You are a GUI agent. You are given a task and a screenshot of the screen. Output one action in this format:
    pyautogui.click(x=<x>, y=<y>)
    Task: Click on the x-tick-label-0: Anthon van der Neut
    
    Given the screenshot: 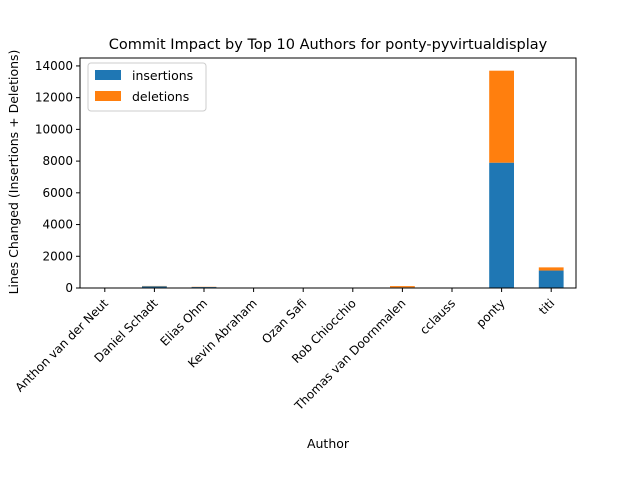 What is the action you would take?
    pyautogui.click(x=62, y=345)
    